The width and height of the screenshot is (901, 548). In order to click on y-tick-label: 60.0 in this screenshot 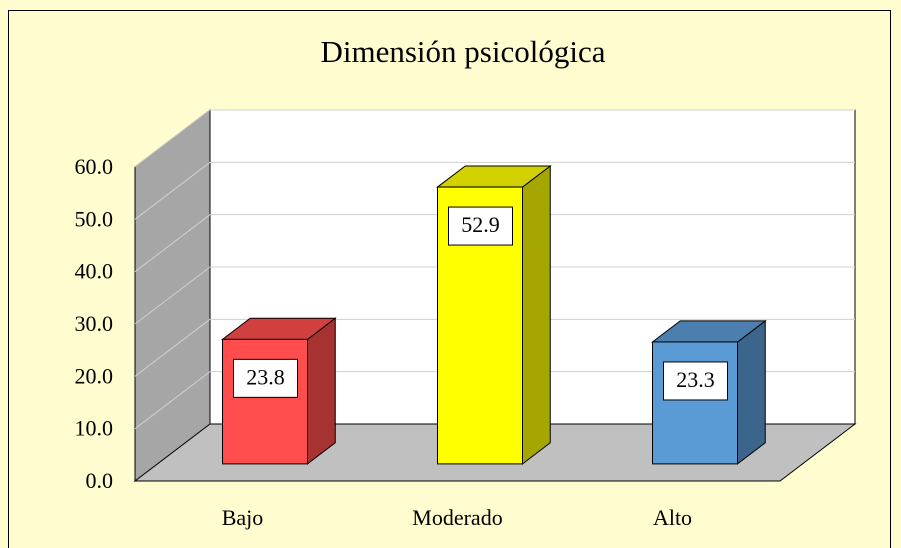, I will do `click(94, 166)`.